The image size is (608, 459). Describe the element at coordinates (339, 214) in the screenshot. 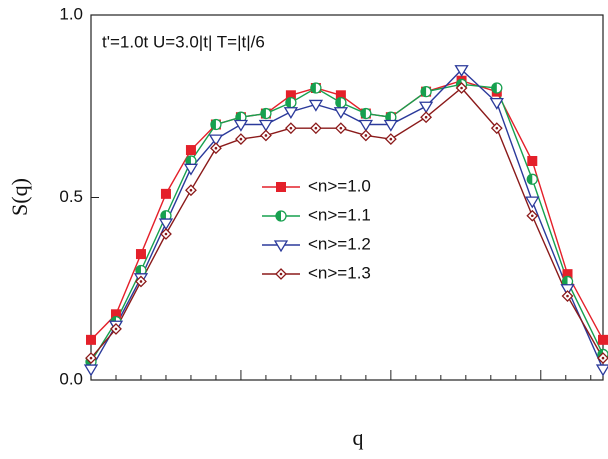

I see `legend-label: <n>=1.1` at that location.